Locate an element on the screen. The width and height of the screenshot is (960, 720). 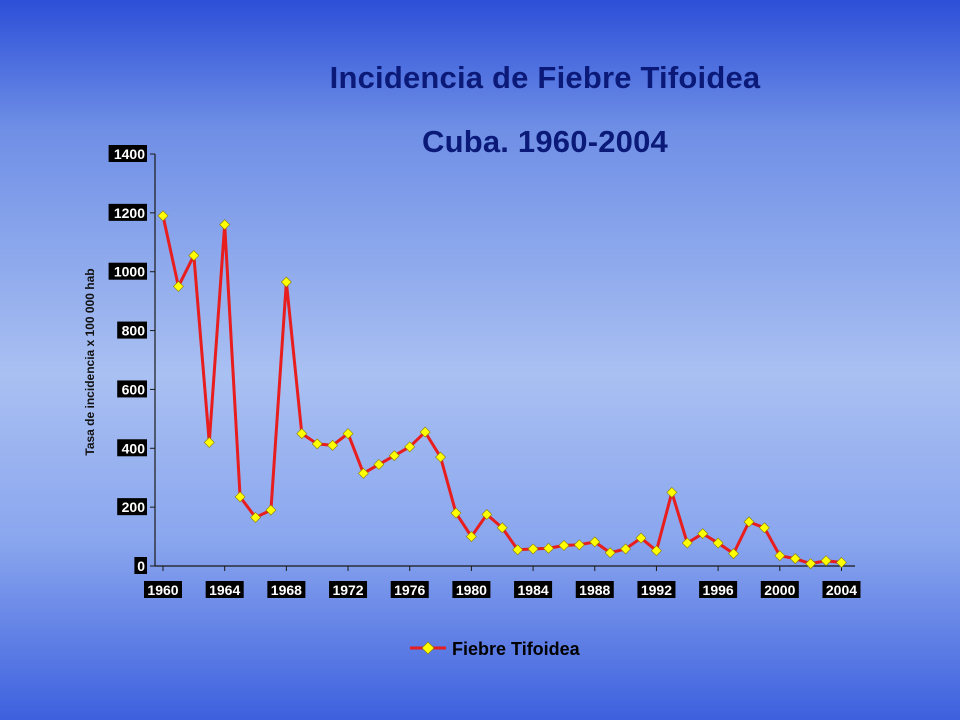
x-tick-label: 2000 is located at coordinates (779, 590).